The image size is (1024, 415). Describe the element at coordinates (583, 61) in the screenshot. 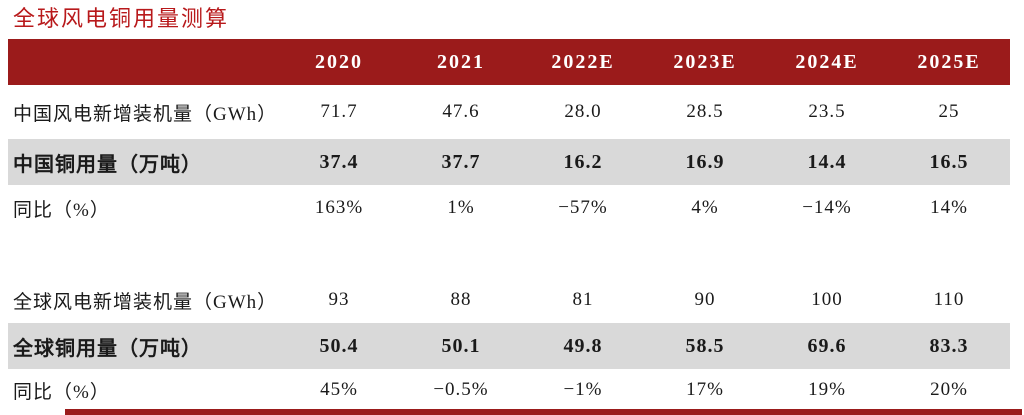

I see `column-header: 2022E` at that location.